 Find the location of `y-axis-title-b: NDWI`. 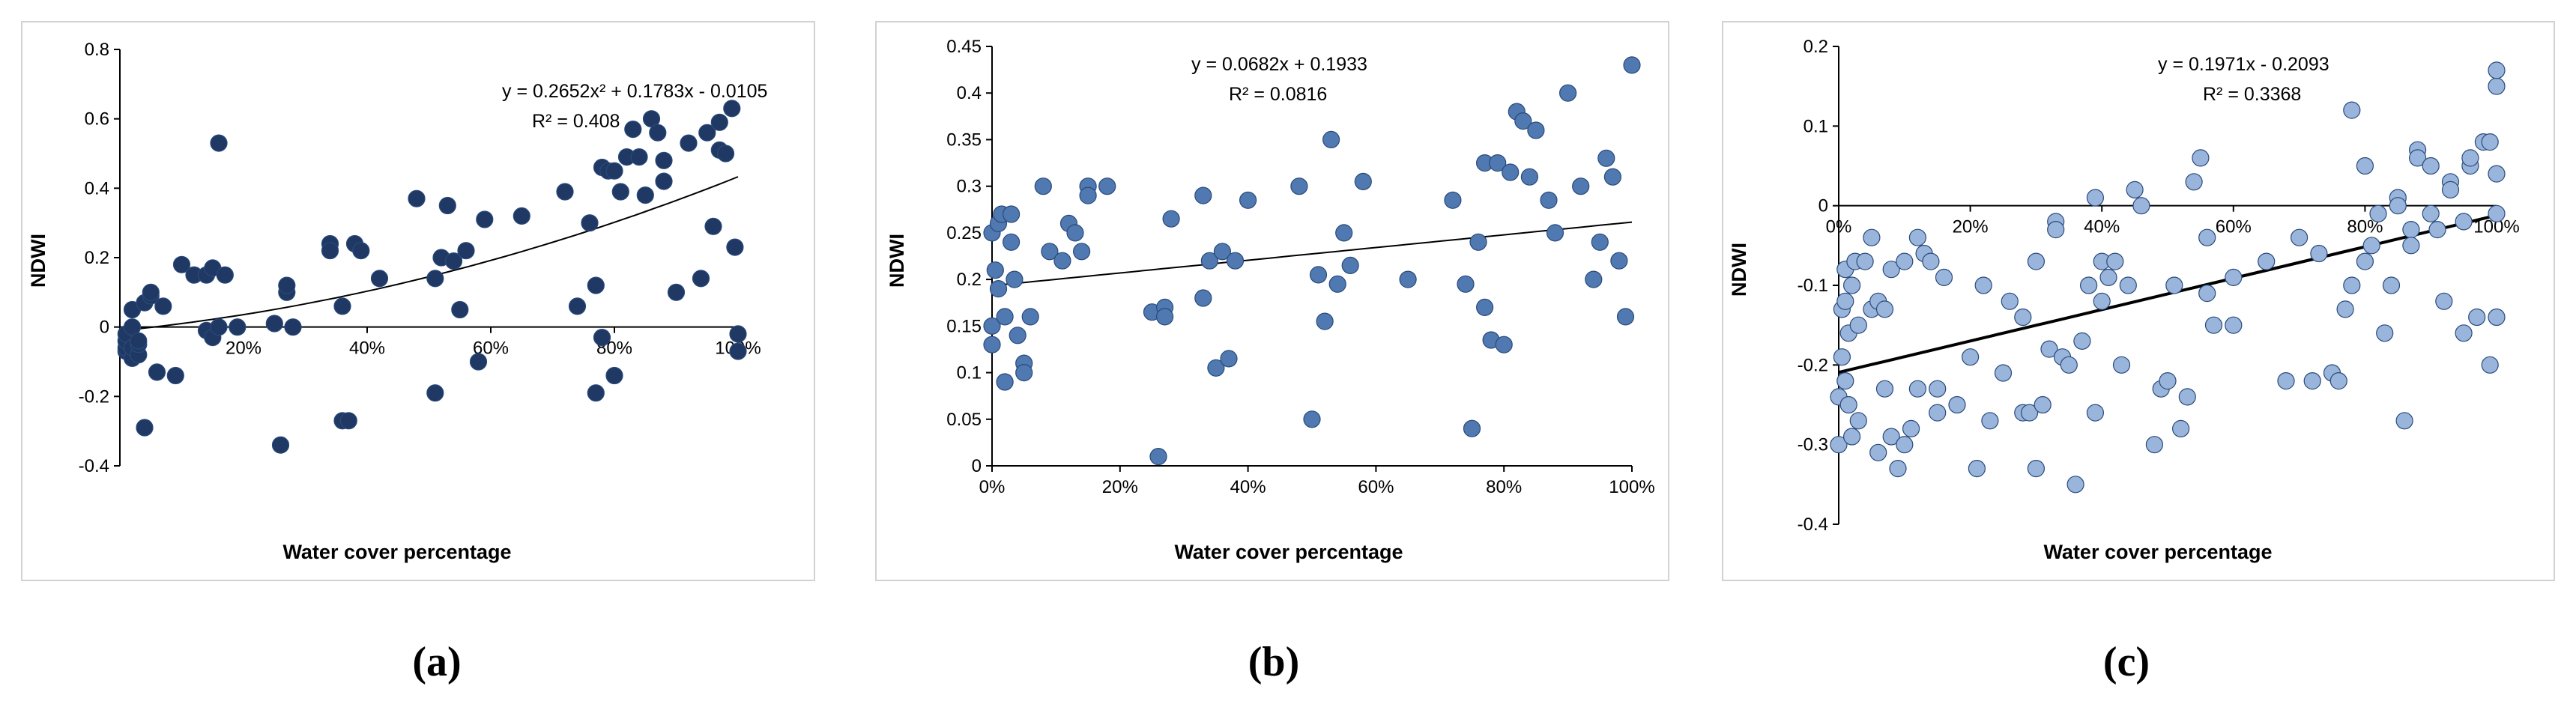

y-axis-title-b: NDWI is located at coordinates (897, 261).